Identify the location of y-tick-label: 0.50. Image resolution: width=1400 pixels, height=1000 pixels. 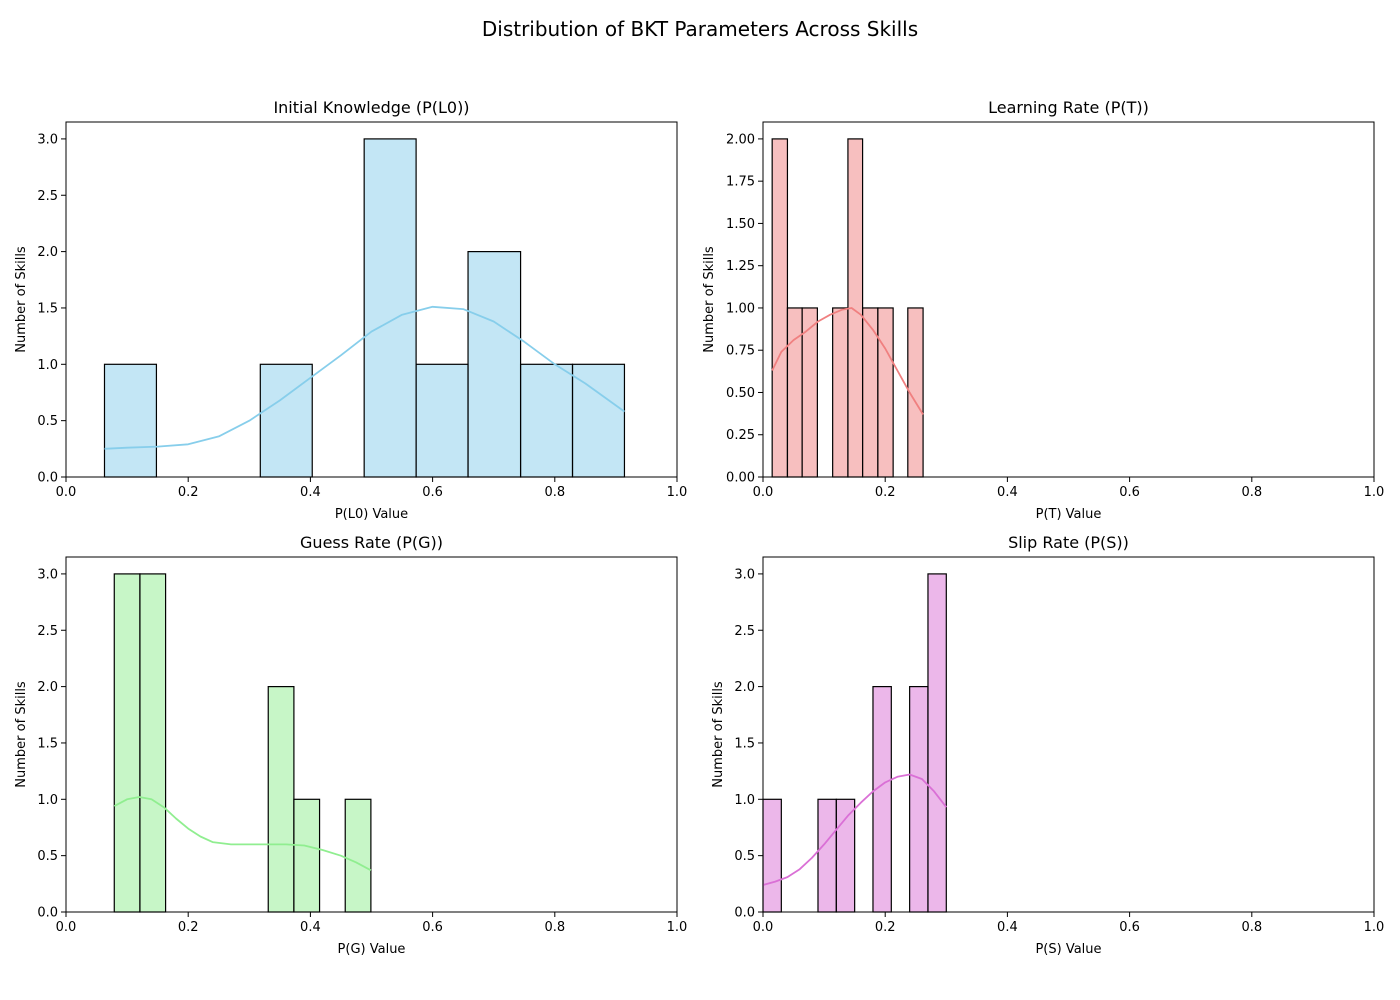
(740, 393).